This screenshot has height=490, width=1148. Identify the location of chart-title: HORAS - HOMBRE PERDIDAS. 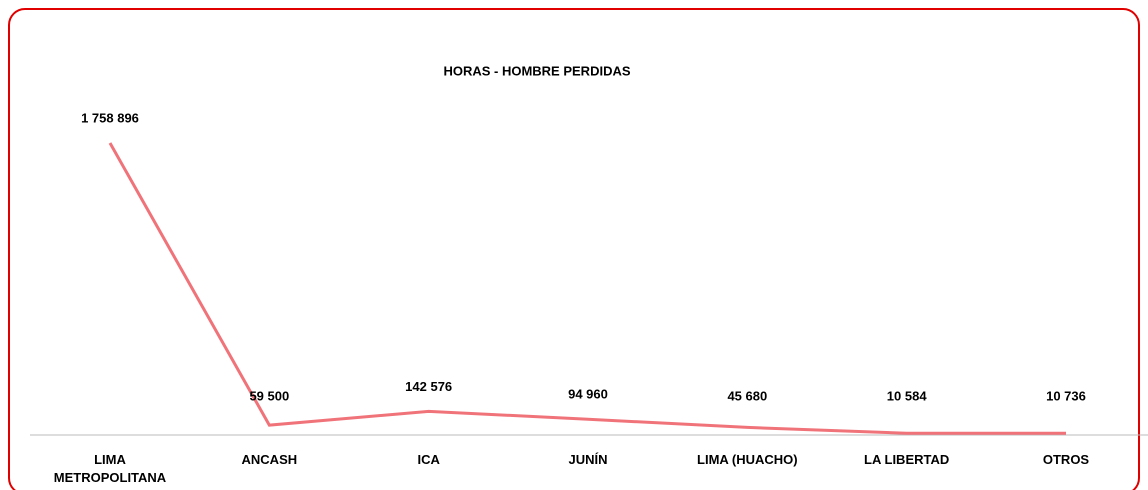
(536, 70).